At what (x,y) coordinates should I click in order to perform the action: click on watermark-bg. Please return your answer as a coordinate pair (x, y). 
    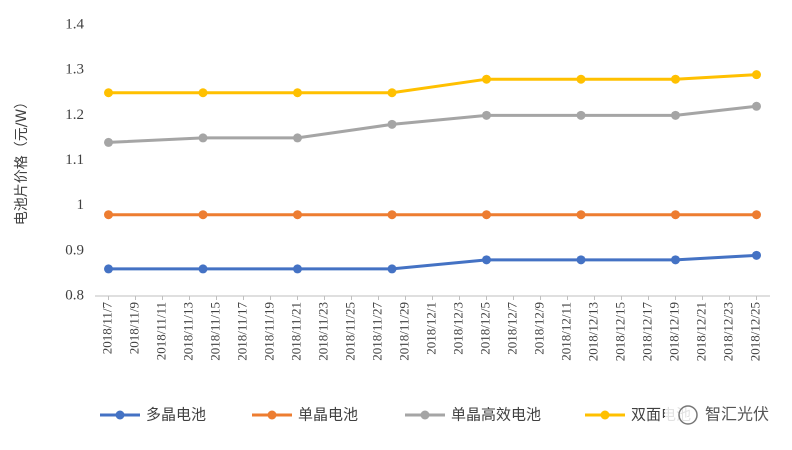
    Looking at the image, I should click on (717, 415).